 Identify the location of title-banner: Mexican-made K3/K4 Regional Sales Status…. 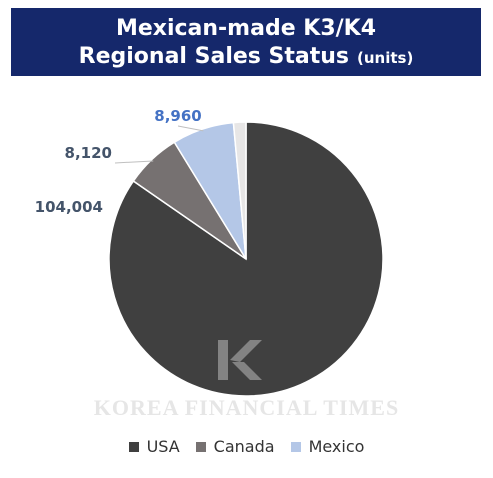
(246, 42).